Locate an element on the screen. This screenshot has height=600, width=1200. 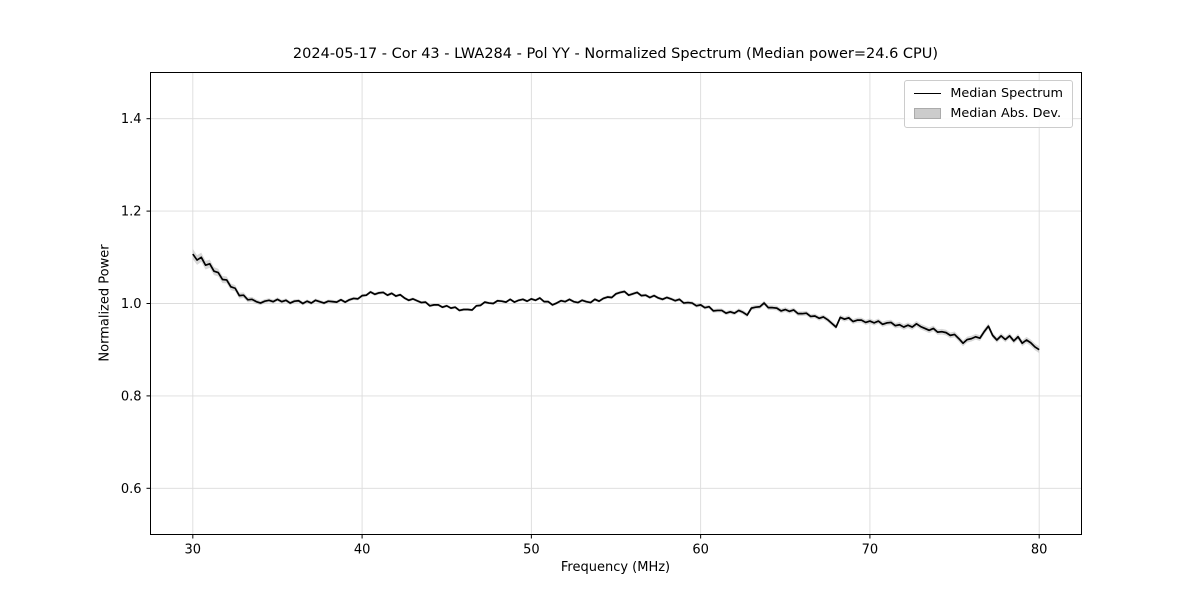
y-tick-label: 0.6 is located at coordinates (131, 489).